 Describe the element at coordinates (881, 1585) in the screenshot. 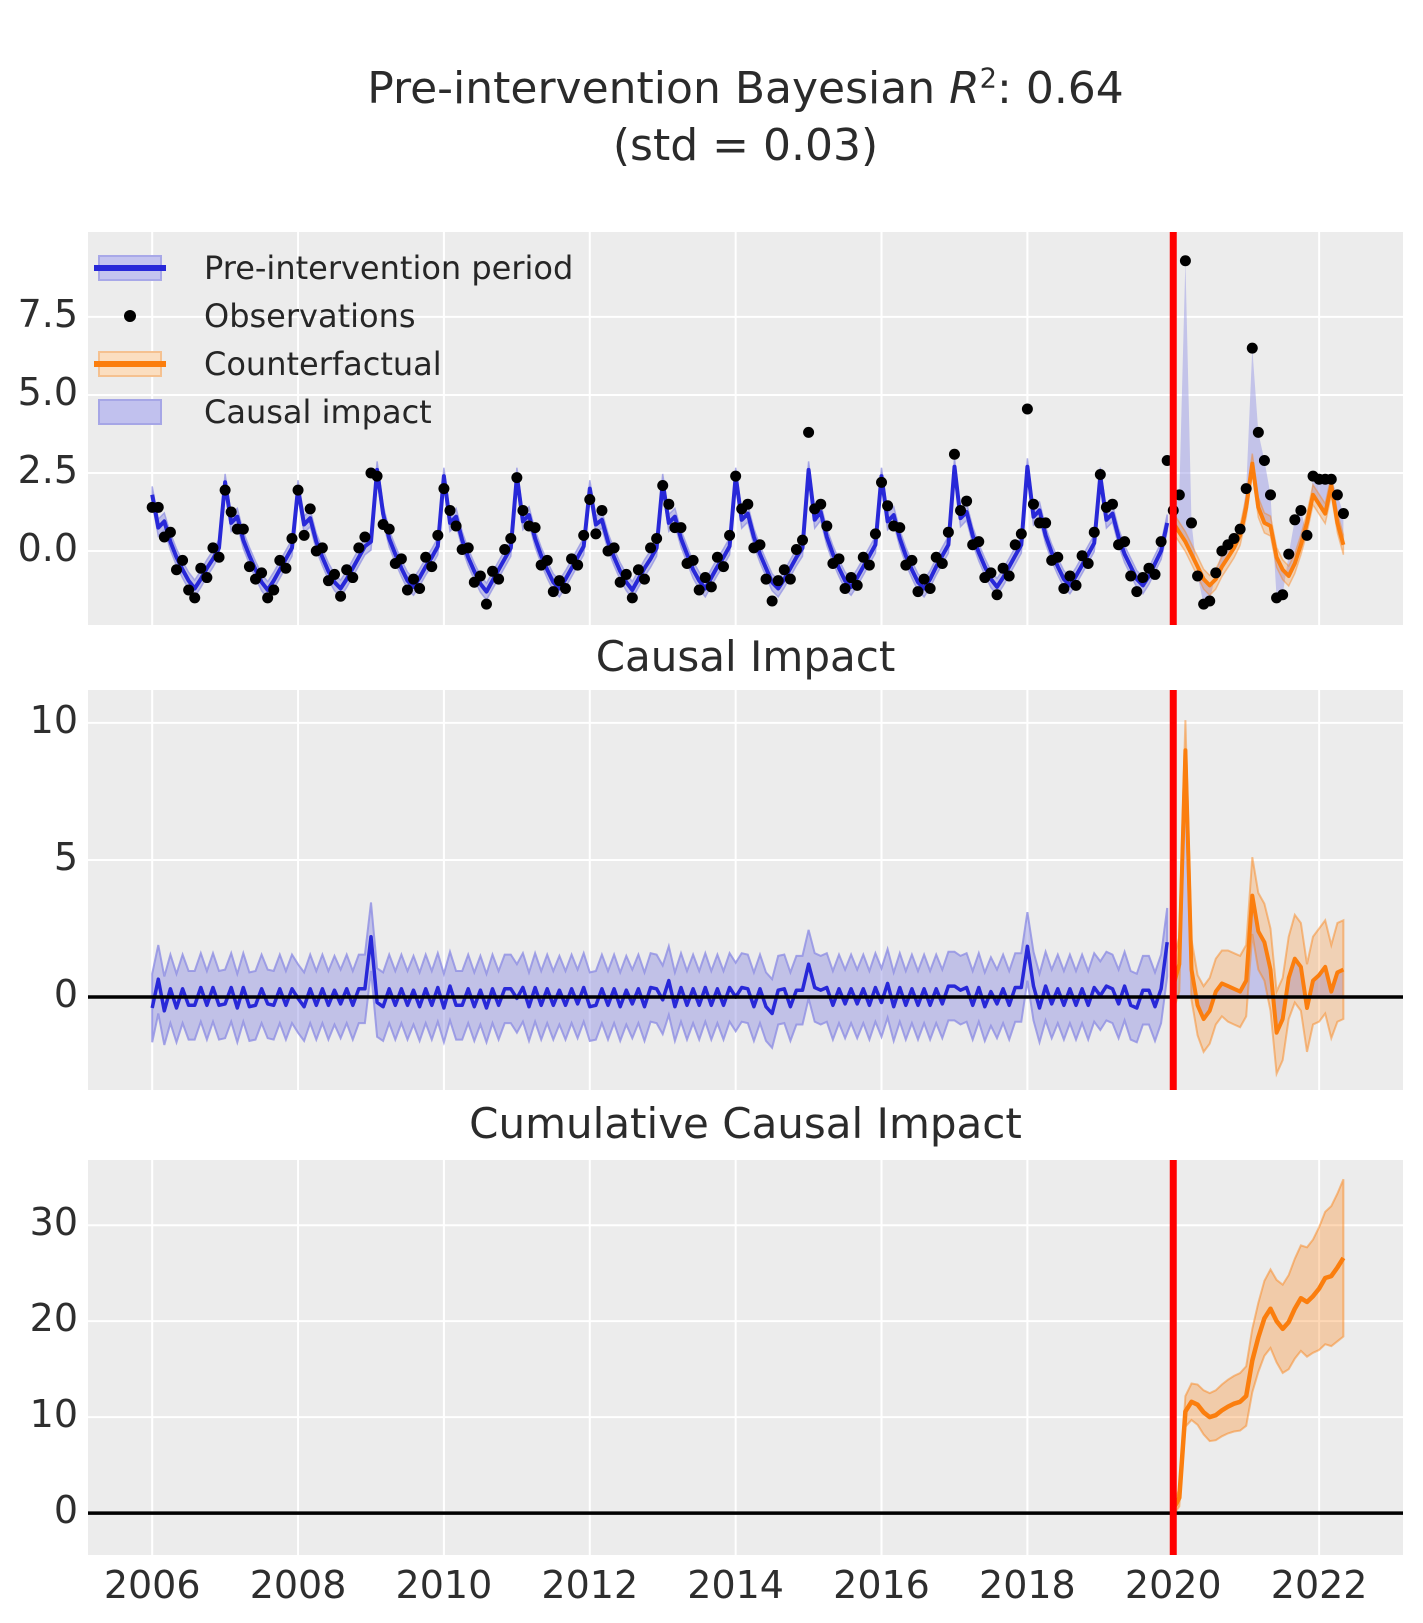

I see `x-tick-label: 2016` at that location.